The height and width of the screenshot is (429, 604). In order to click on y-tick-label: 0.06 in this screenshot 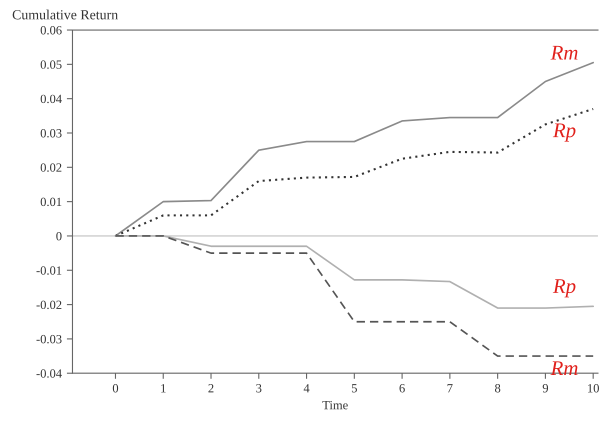, I will do `click(51, 30)`.